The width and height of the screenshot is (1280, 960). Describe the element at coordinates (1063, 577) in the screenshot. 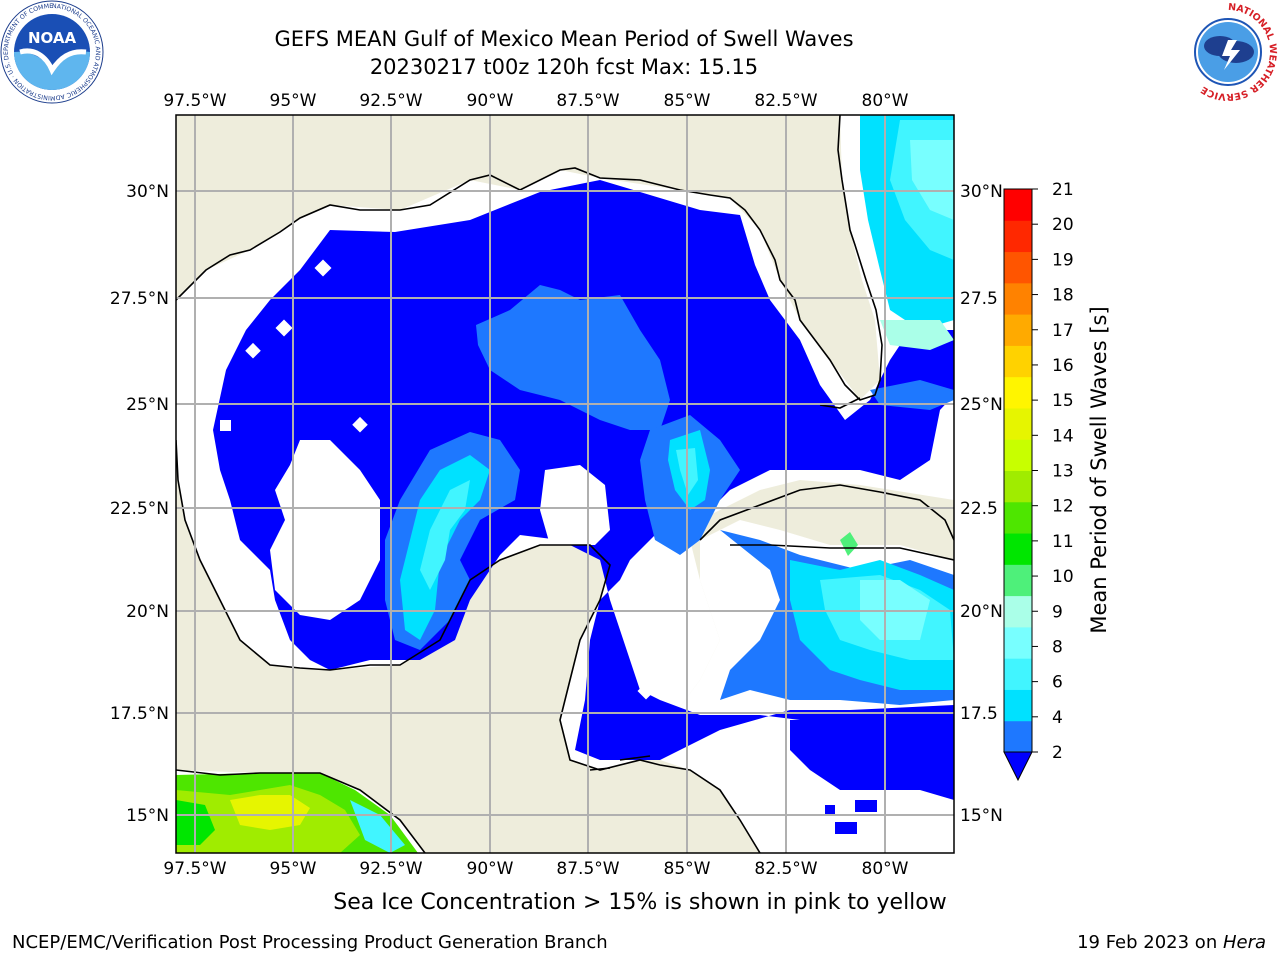

I see `colorbar-tick-label: 10` at that location.